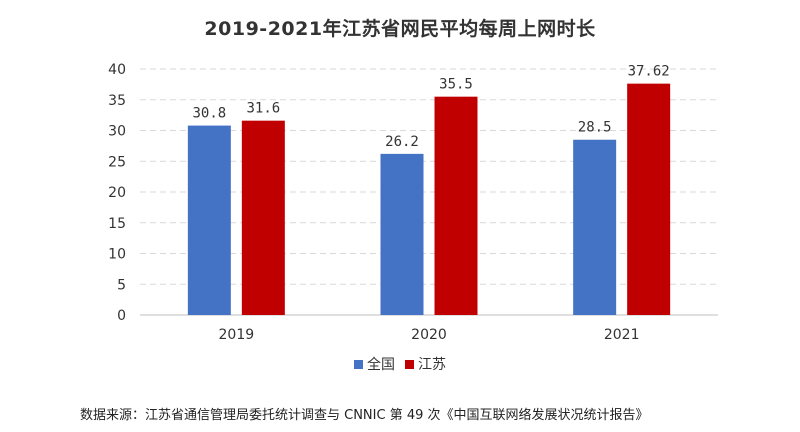  I want to click on legend-label-jiangsu: 江苏, so click(432, 365).